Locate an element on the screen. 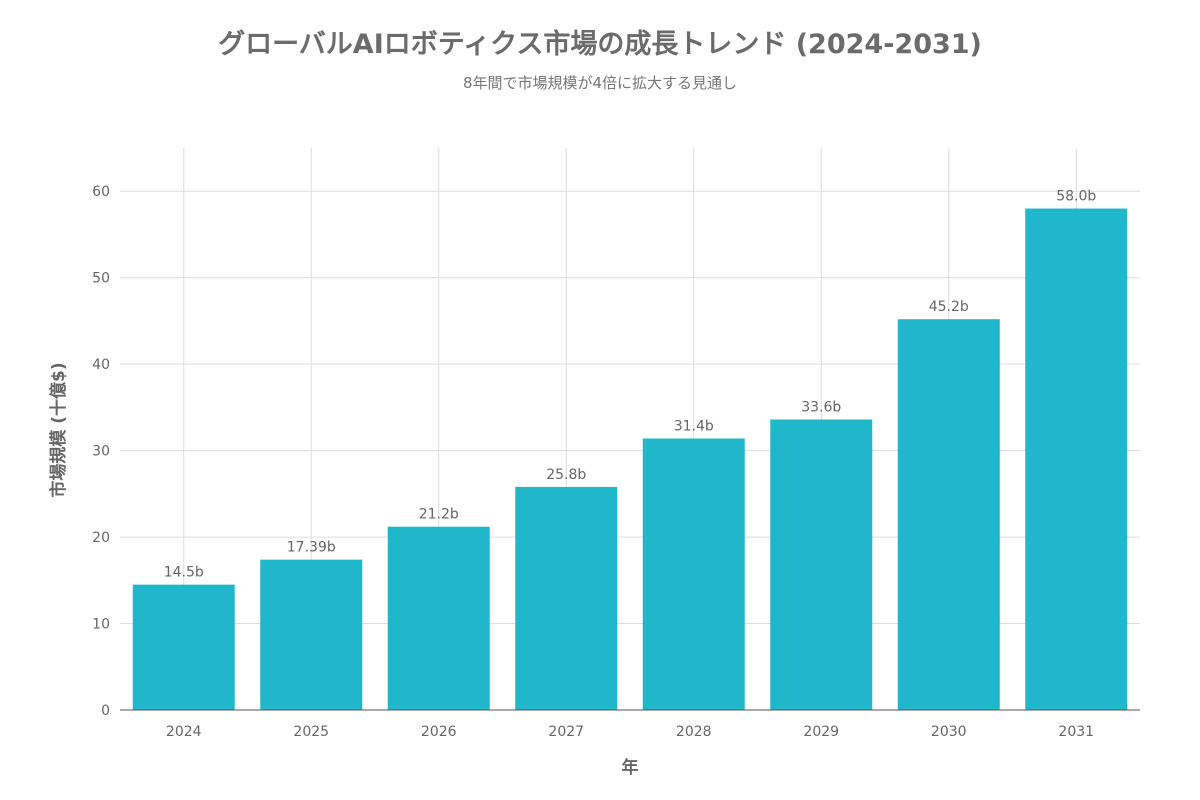 This screenshot has width=1200, height=800. data-label: 14.5b is located at coordinates (184, 573).